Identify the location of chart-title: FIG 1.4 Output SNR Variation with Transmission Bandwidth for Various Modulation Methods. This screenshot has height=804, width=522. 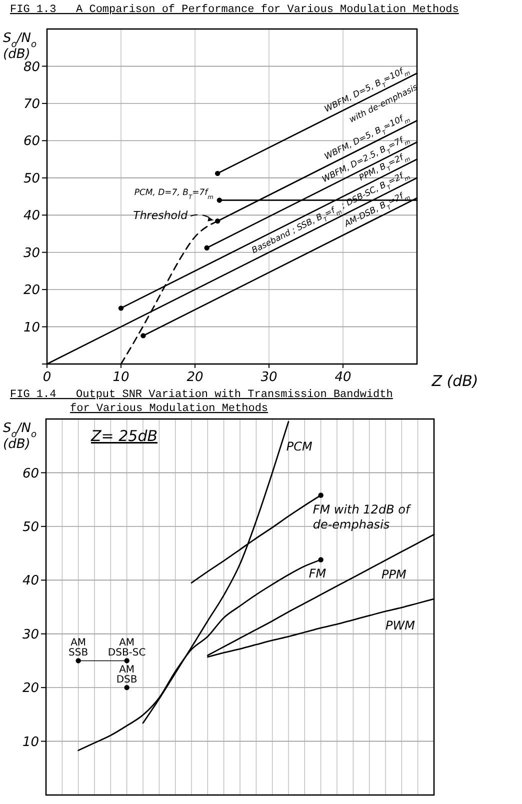
(201, 402).